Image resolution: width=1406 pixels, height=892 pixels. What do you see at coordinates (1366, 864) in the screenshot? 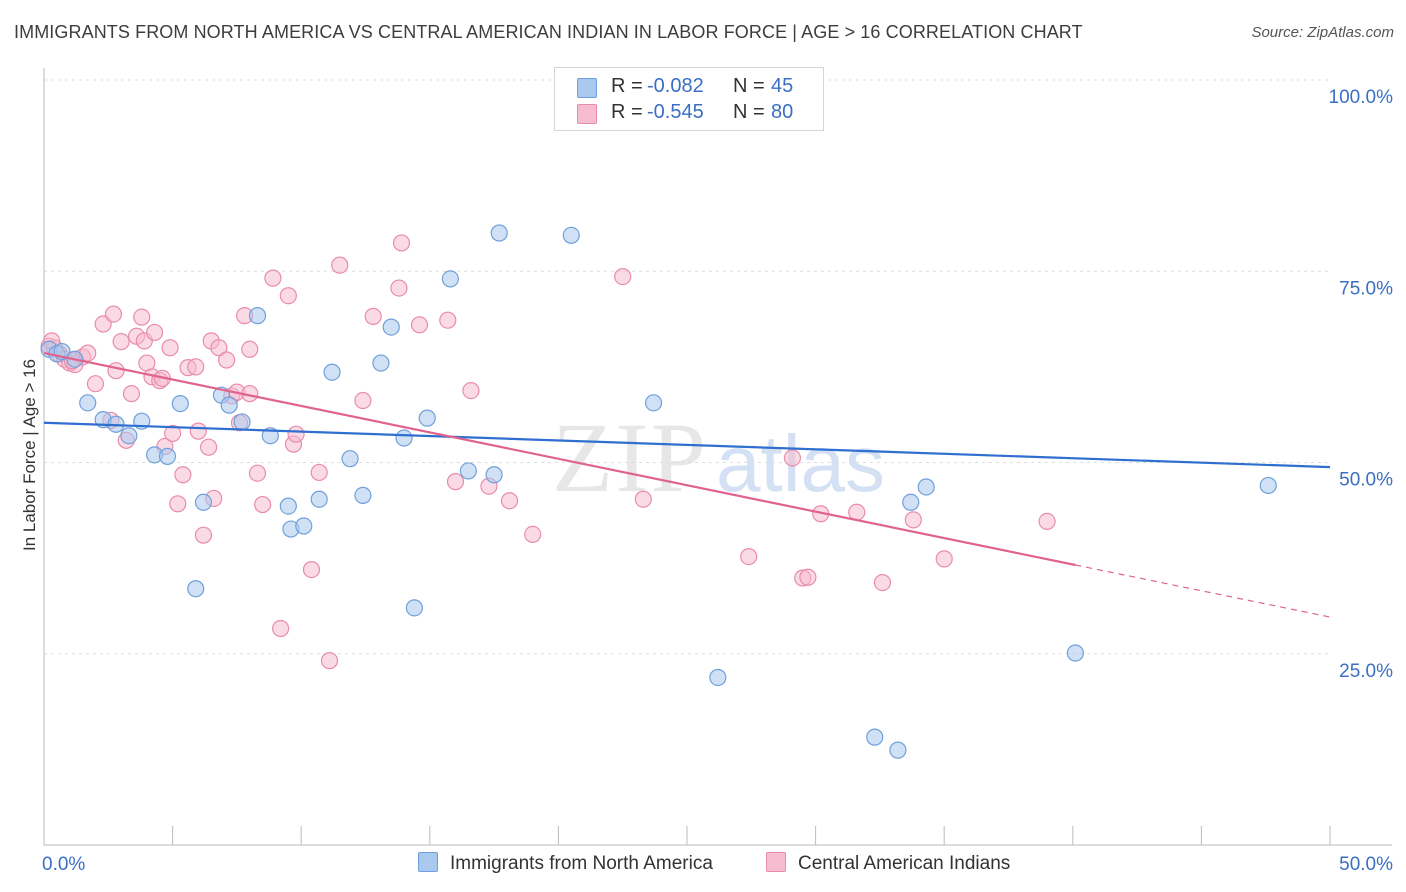
I see `x-tick-label: 50.0%` at bounding box center [1366, 864].